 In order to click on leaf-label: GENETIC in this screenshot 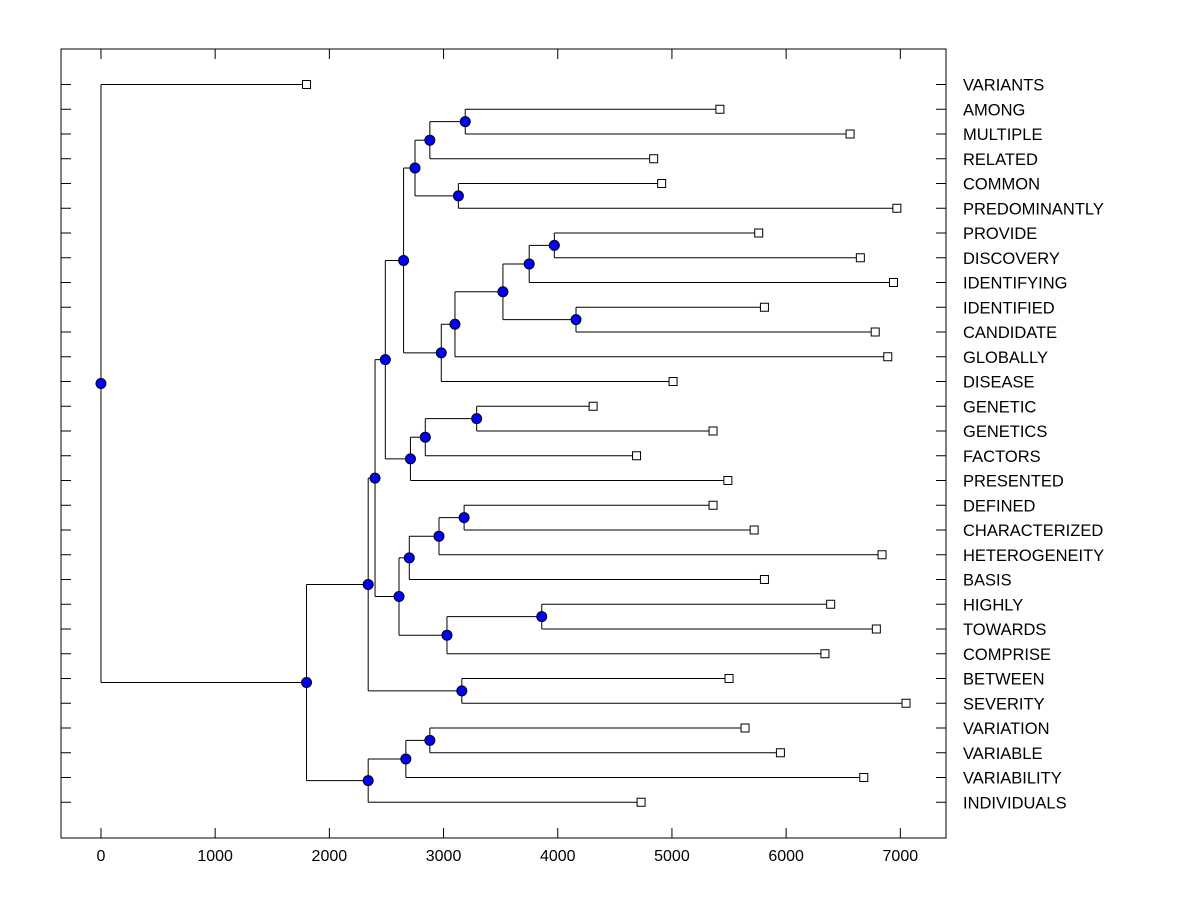, I will do `click(999, 407)`.